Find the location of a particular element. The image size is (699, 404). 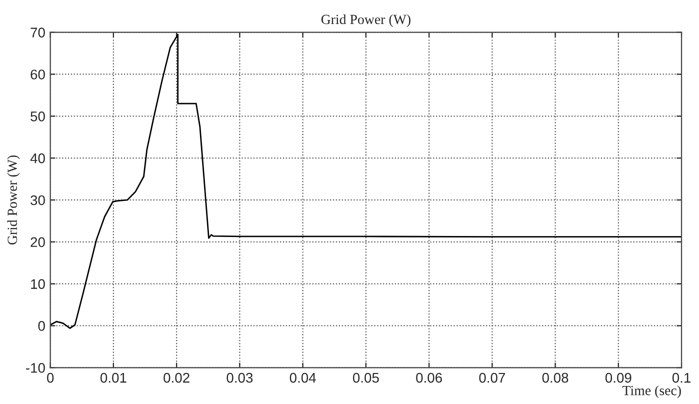

x-tick-label: 0.02 is located at coordinates (177, 377).